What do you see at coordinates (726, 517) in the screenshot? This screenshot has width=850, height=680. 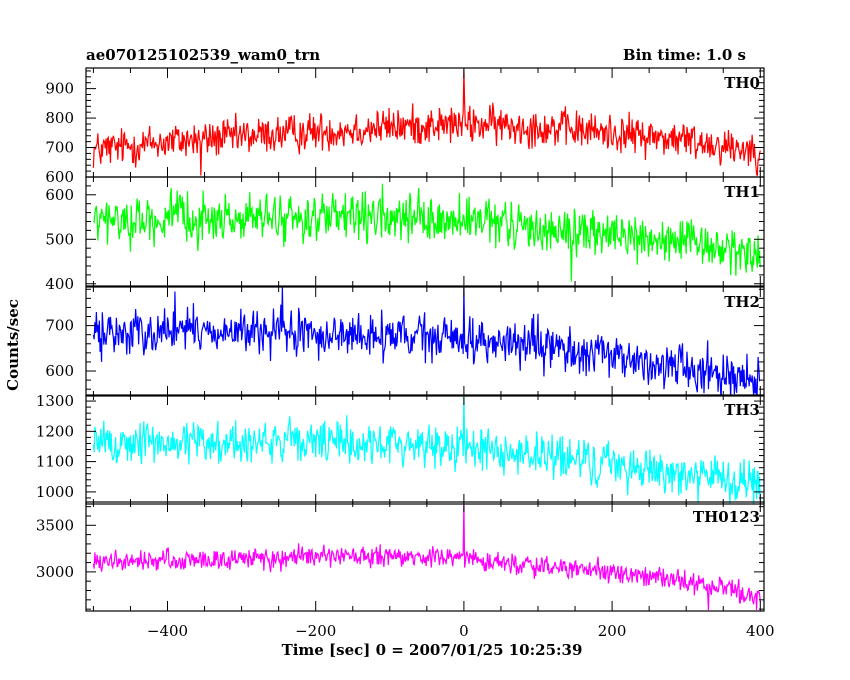 I see `panel-label-th0123: TH0123` at bounding box center [726, 517].